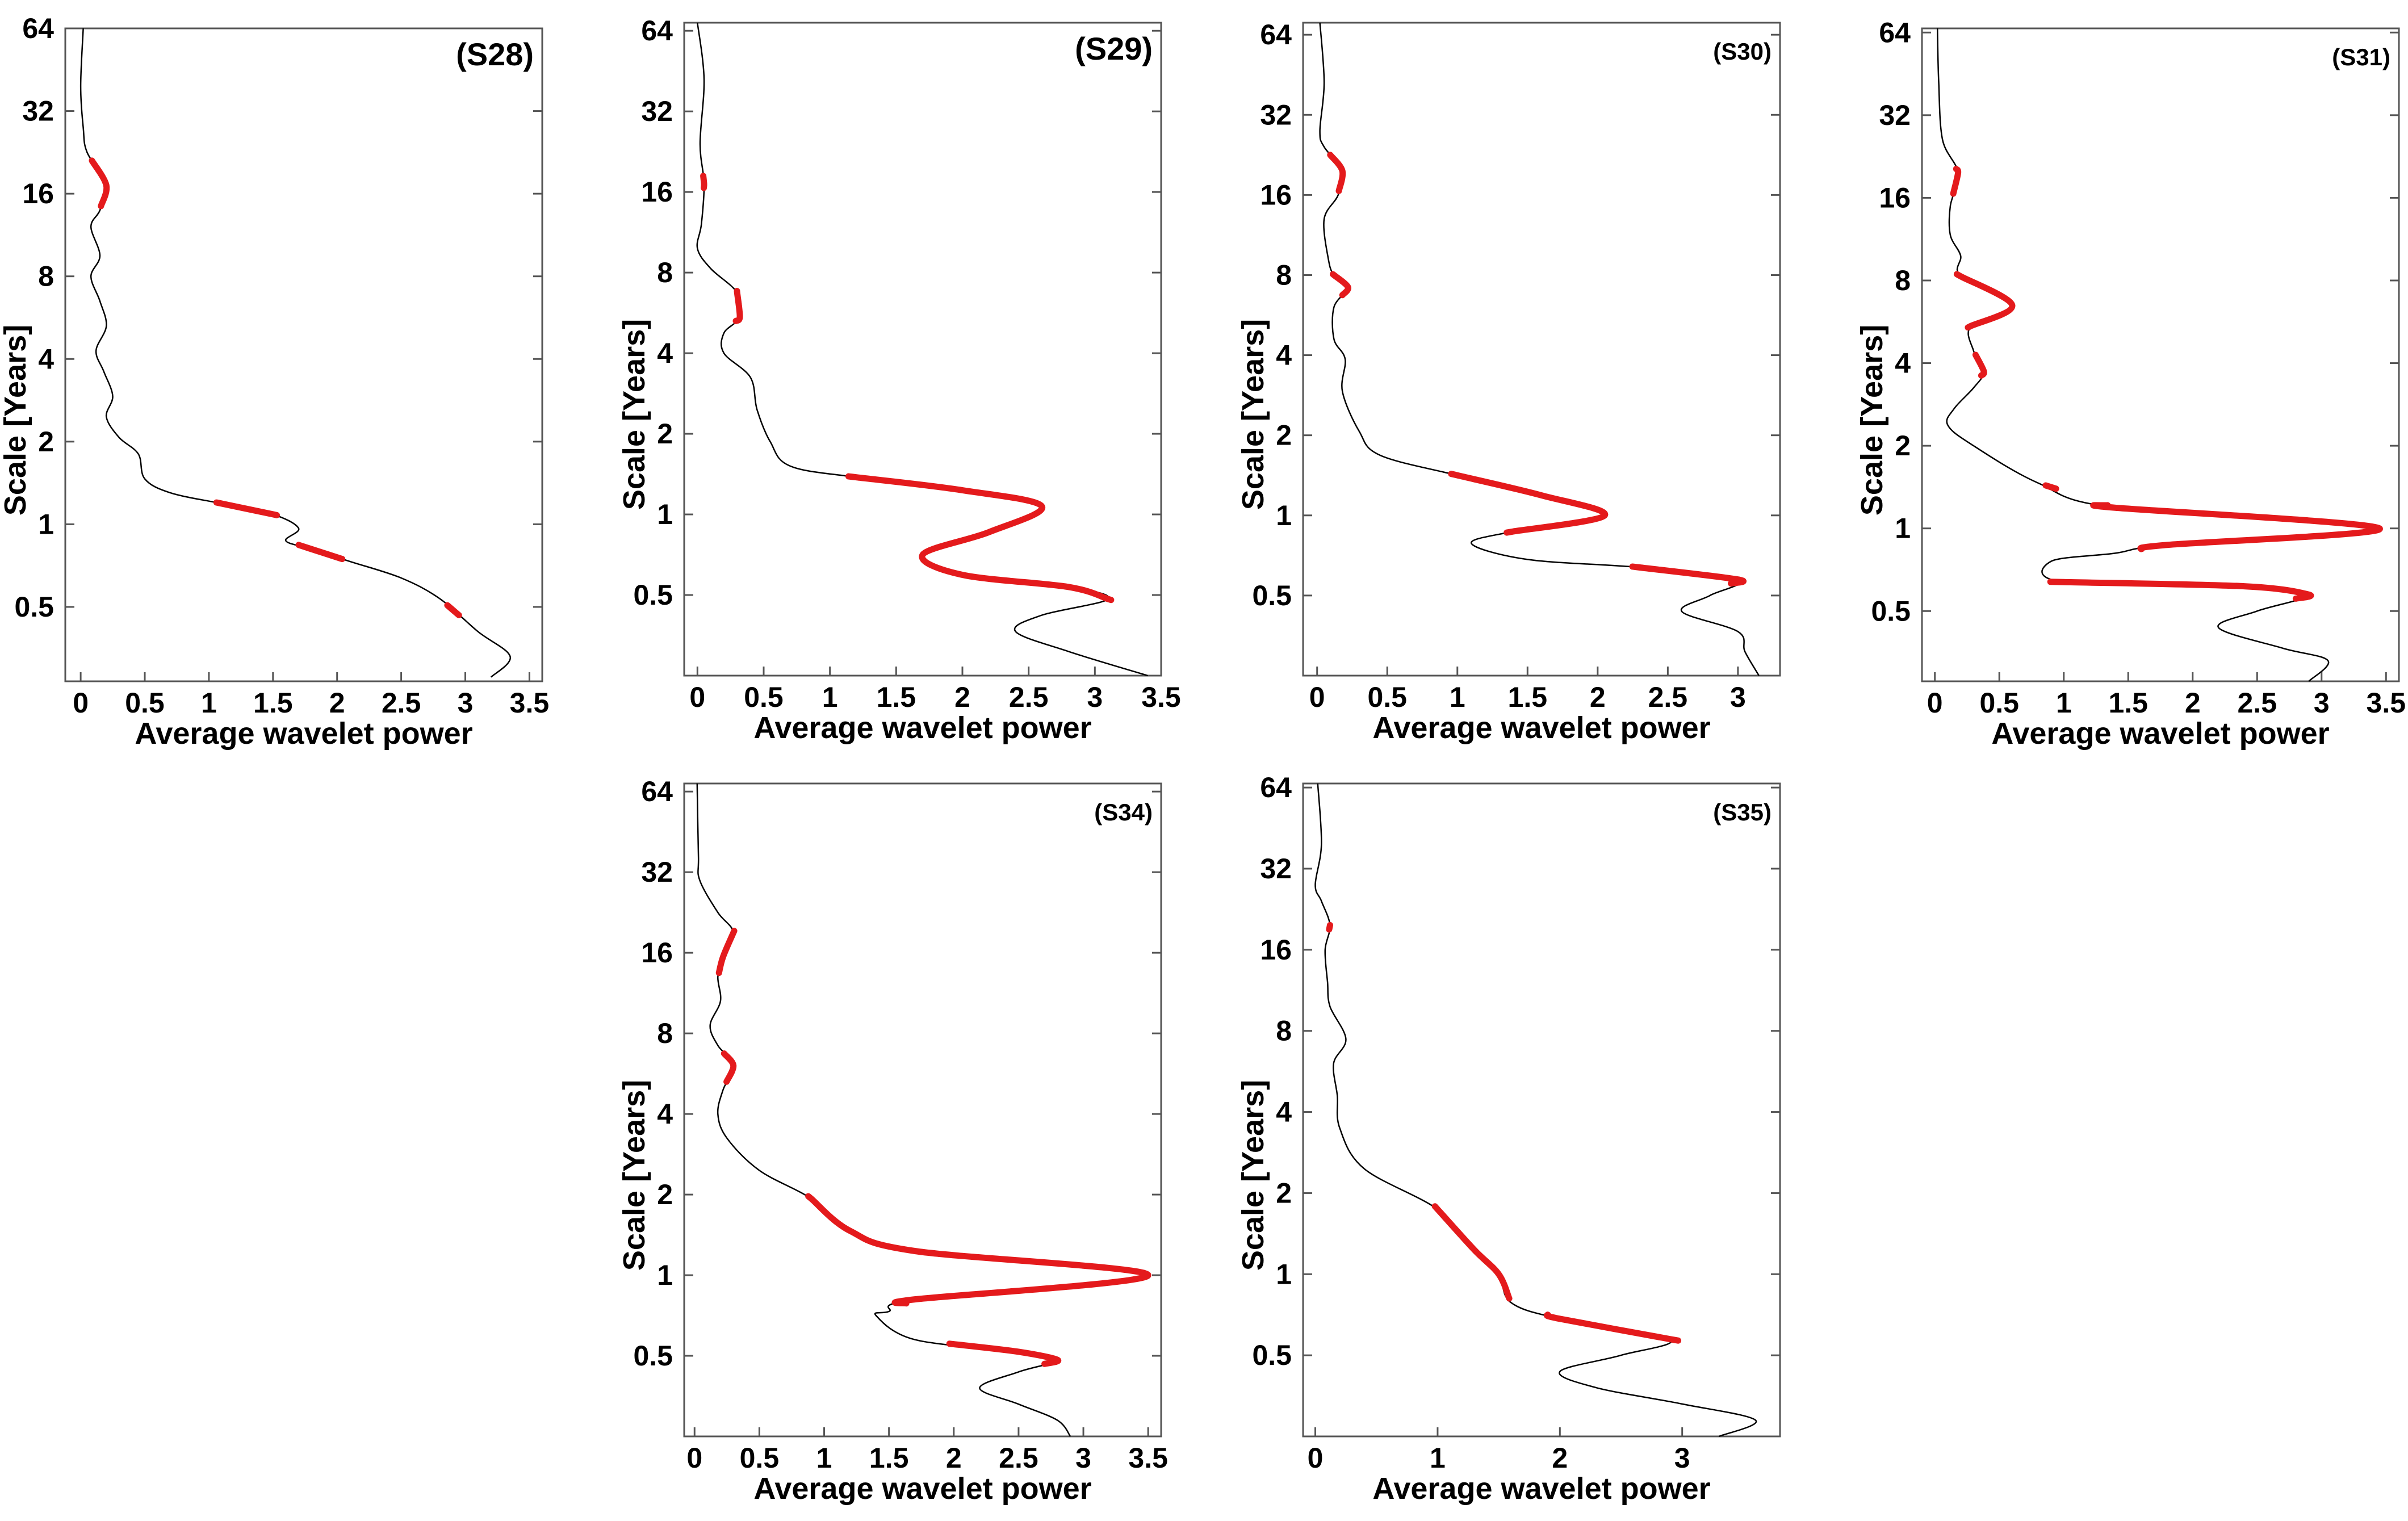  What do you see at coordinates (1742, 51) in the screenshot?
I see `panel-label: (S30)` at bounding box center [1742, 51].